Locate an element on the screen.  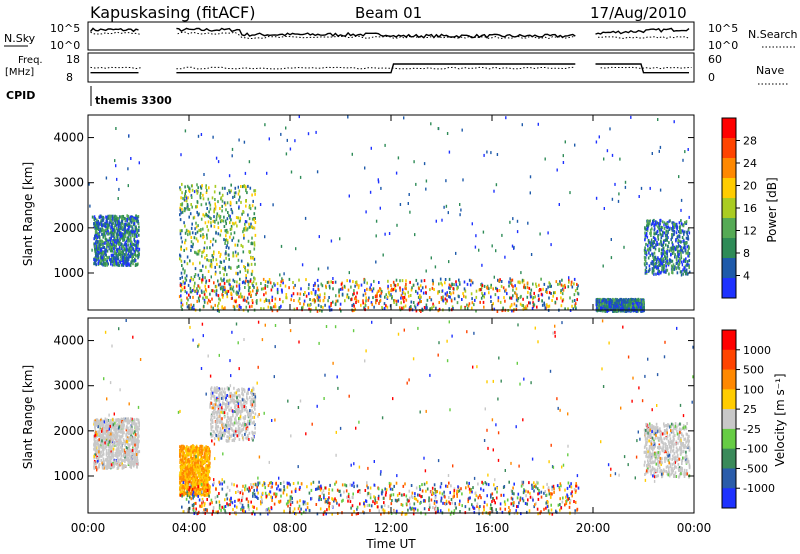
freq-panel: Freq. [MHz] 18 8 60 0 Nave is located at coordinates (396, 68).